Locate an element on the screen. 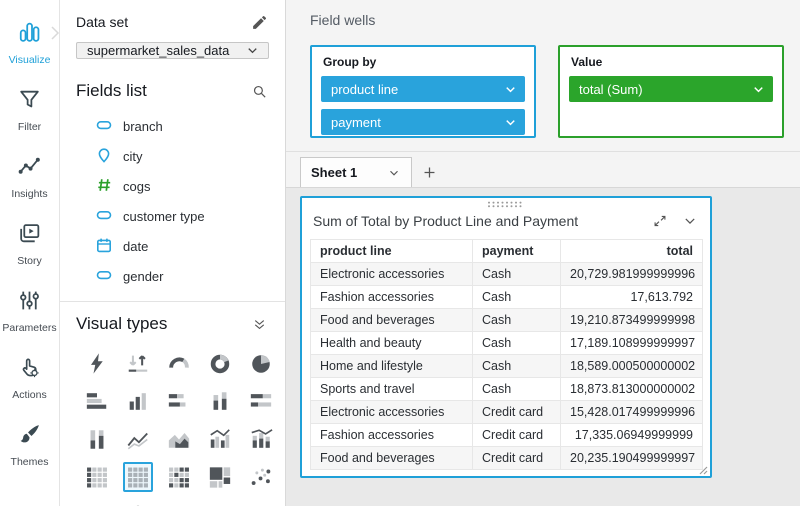 Image resolution: width=800 pixels, height=506 pixels. visual-type-insights-visual-icon is located at coordinates (138, 503).